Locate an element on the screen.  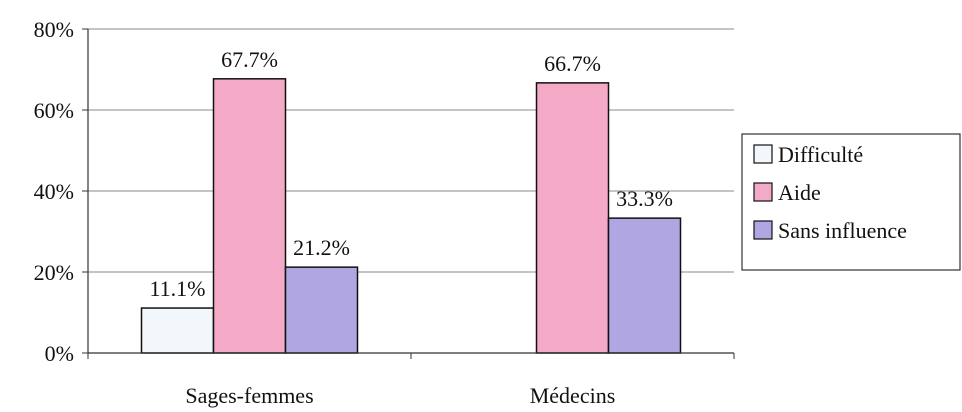
y-tick-label: 20% is located at coordinates (54, 272).